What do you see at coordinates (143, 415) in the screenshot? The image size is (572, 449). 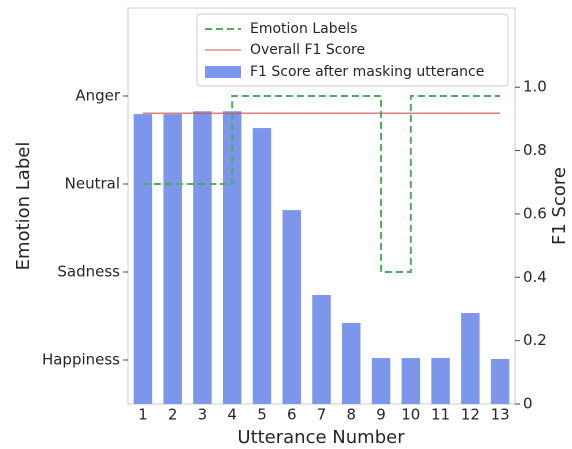 I see `x-tick-label: 1` at bounding box center [143, 415].